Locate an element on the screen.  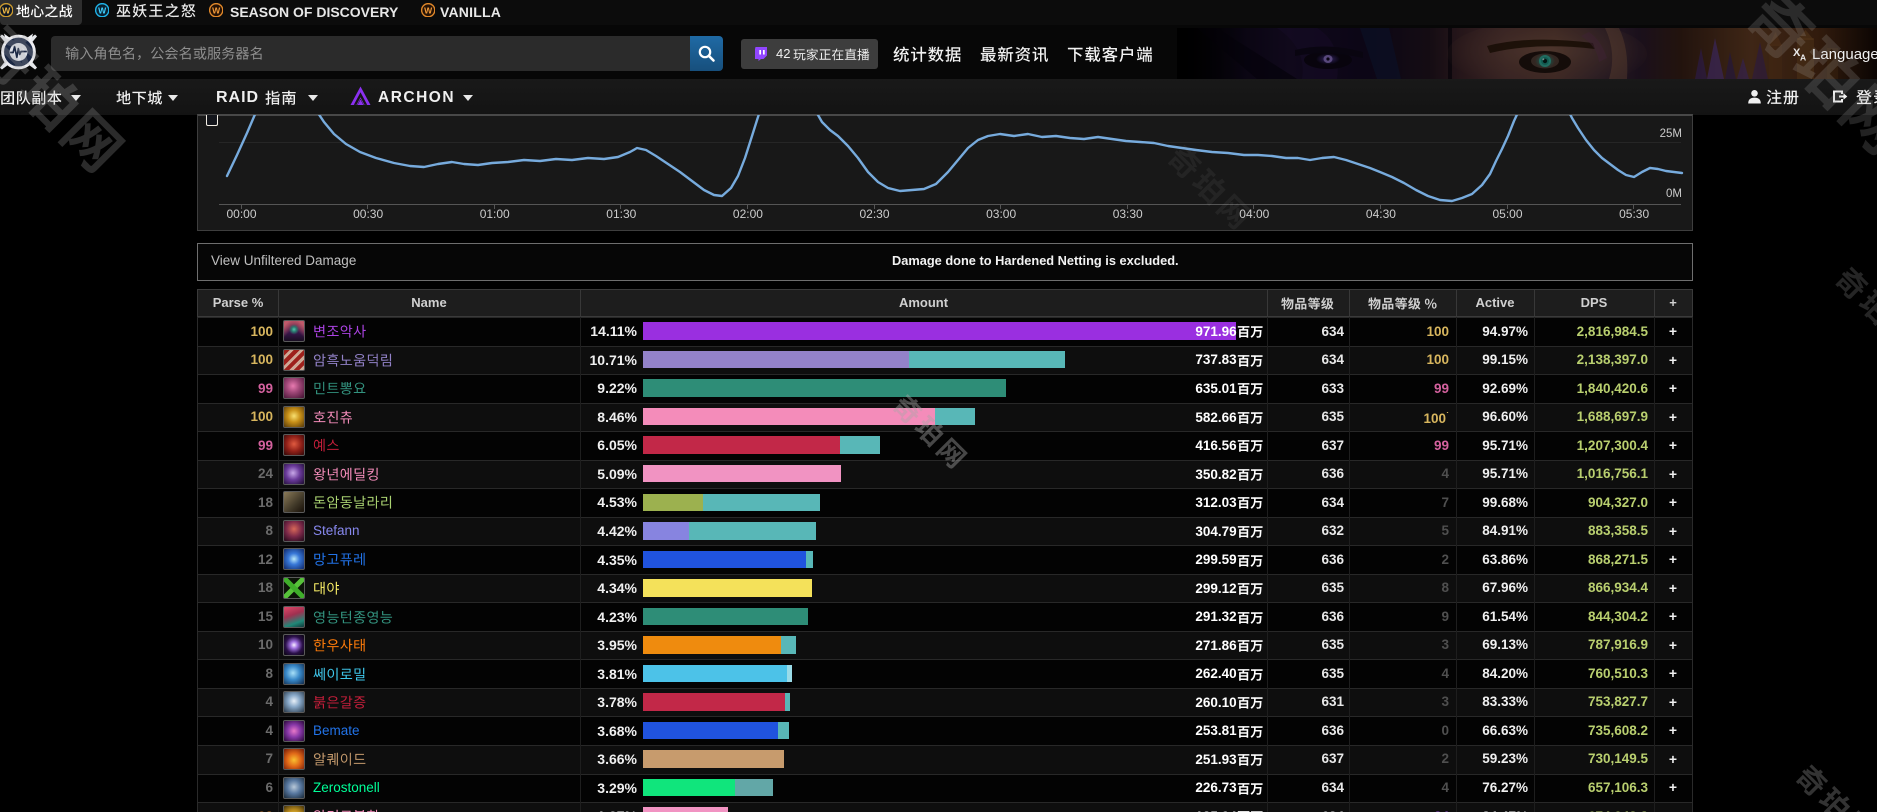
svg-text: A is located at coordinates (1803, 57).